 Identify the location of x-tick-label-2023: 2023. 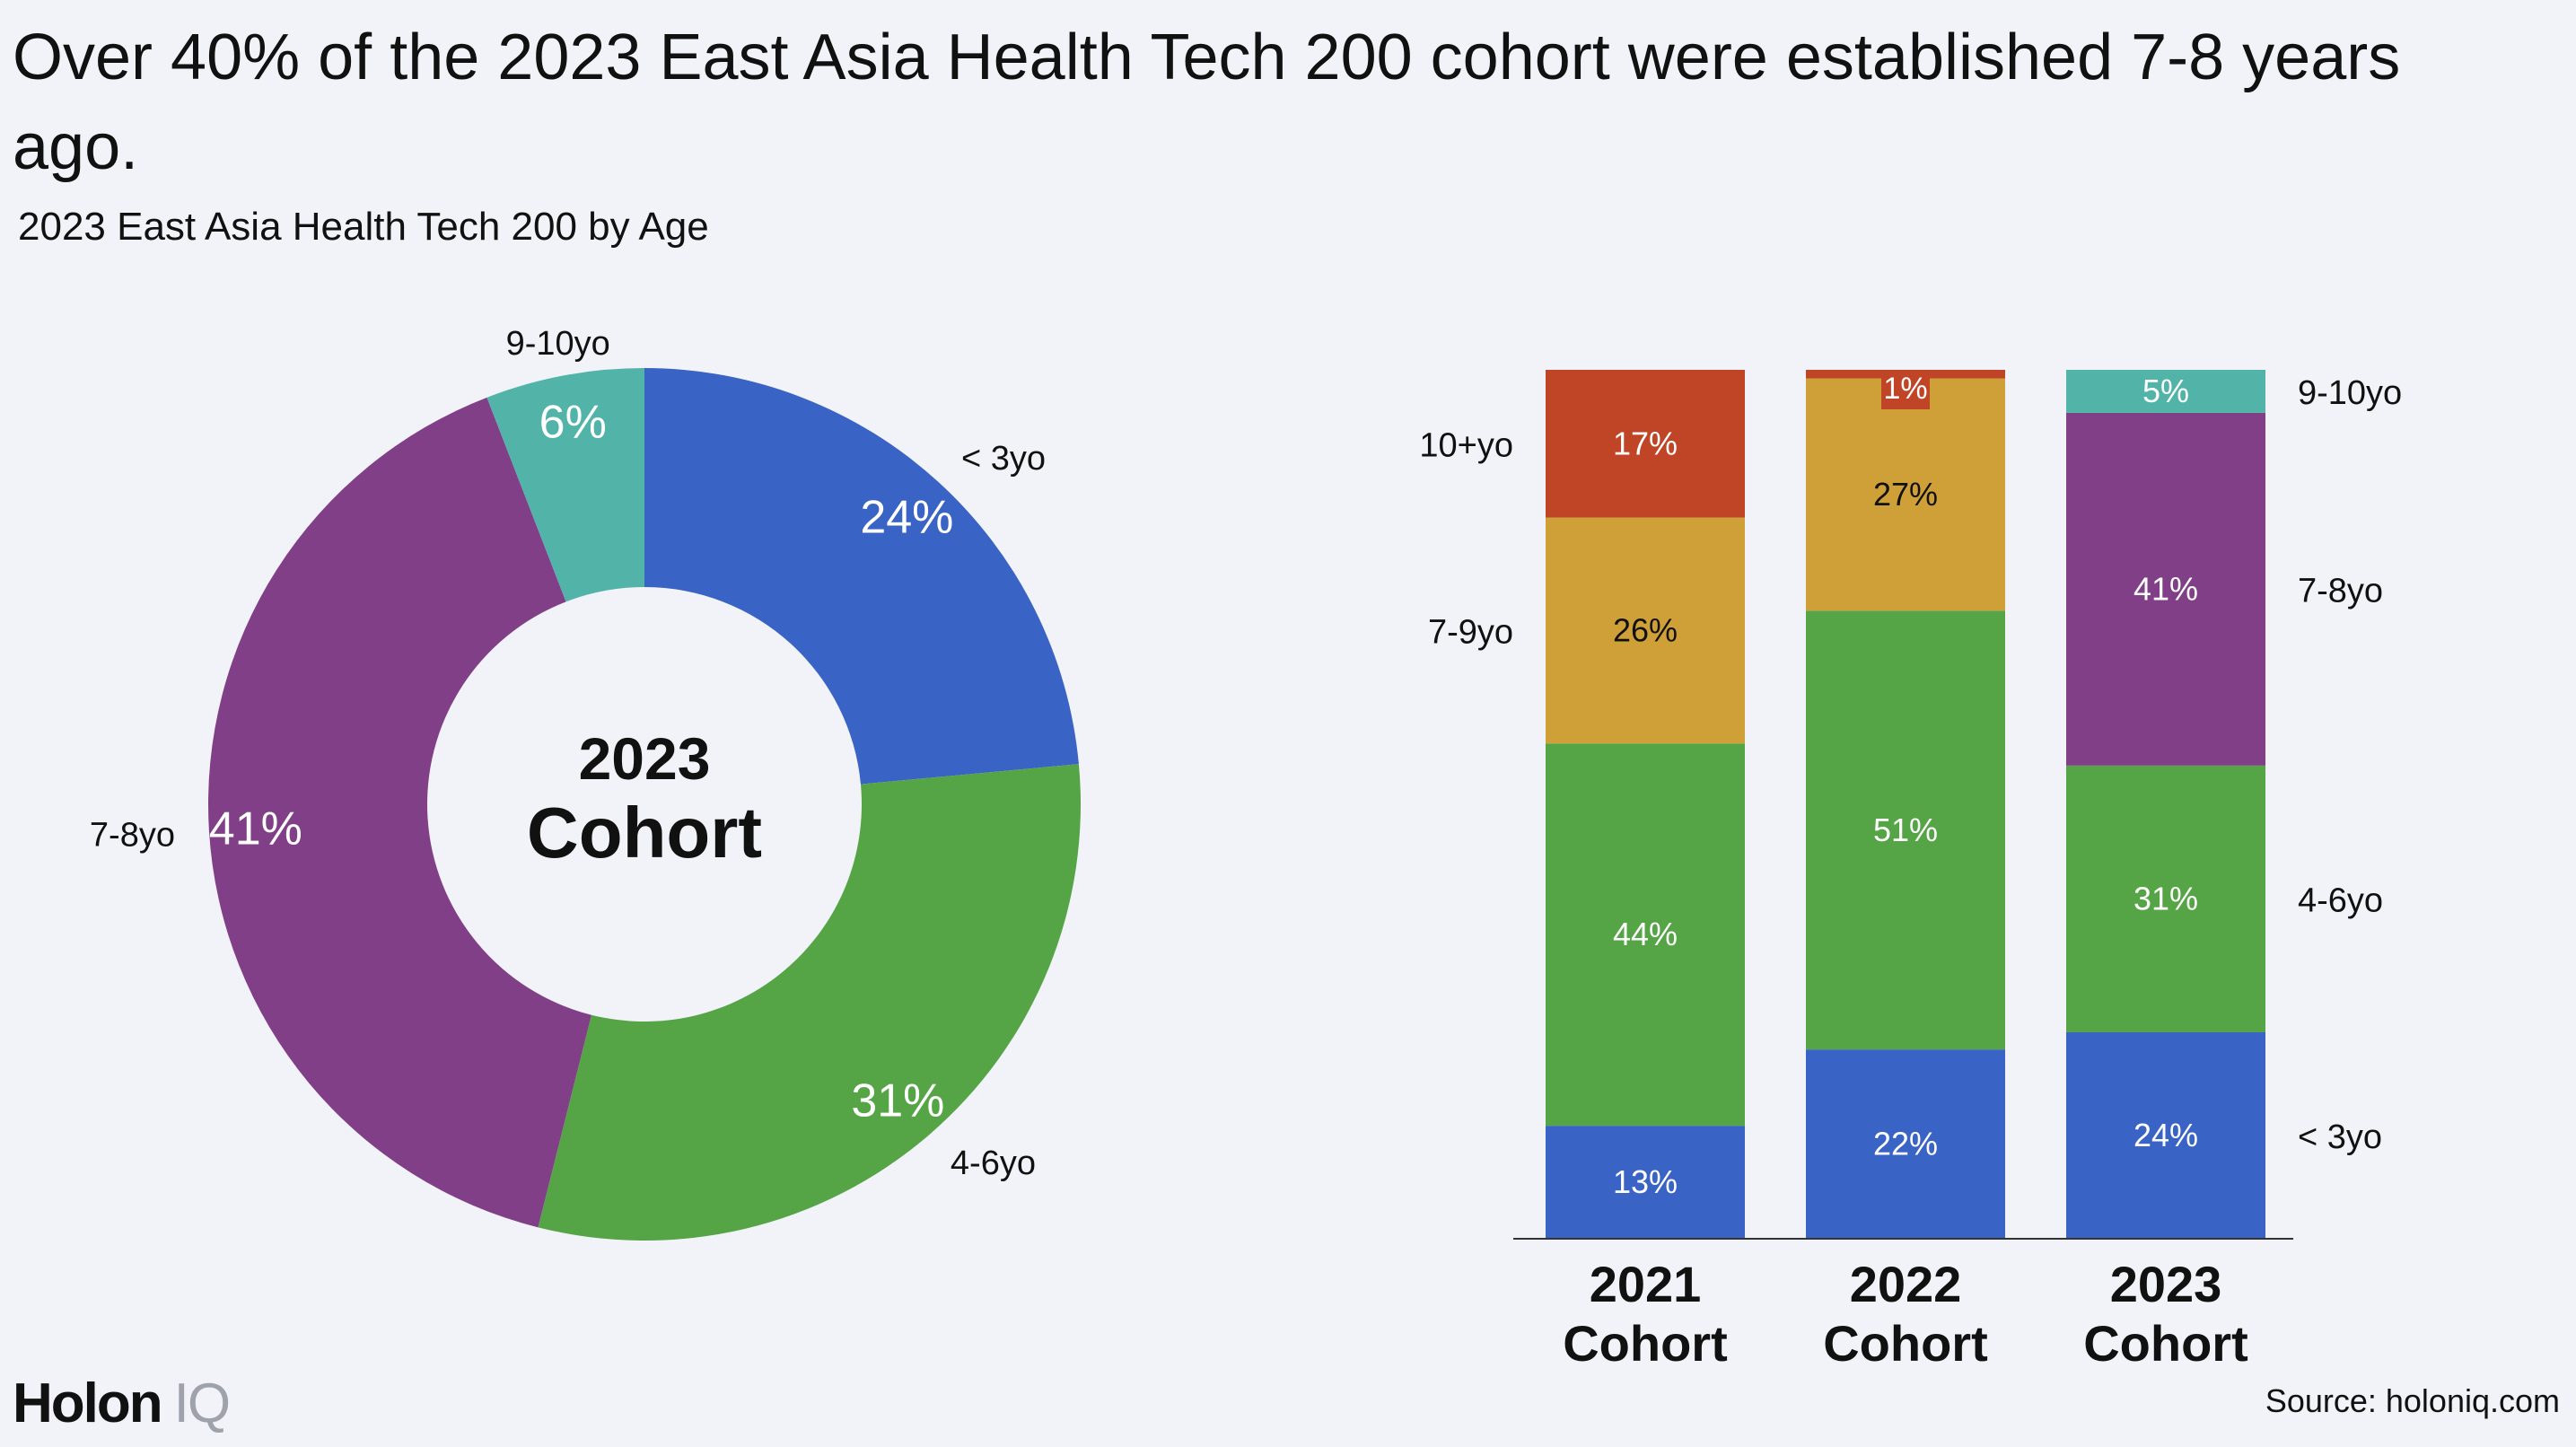
(2166, 1284).